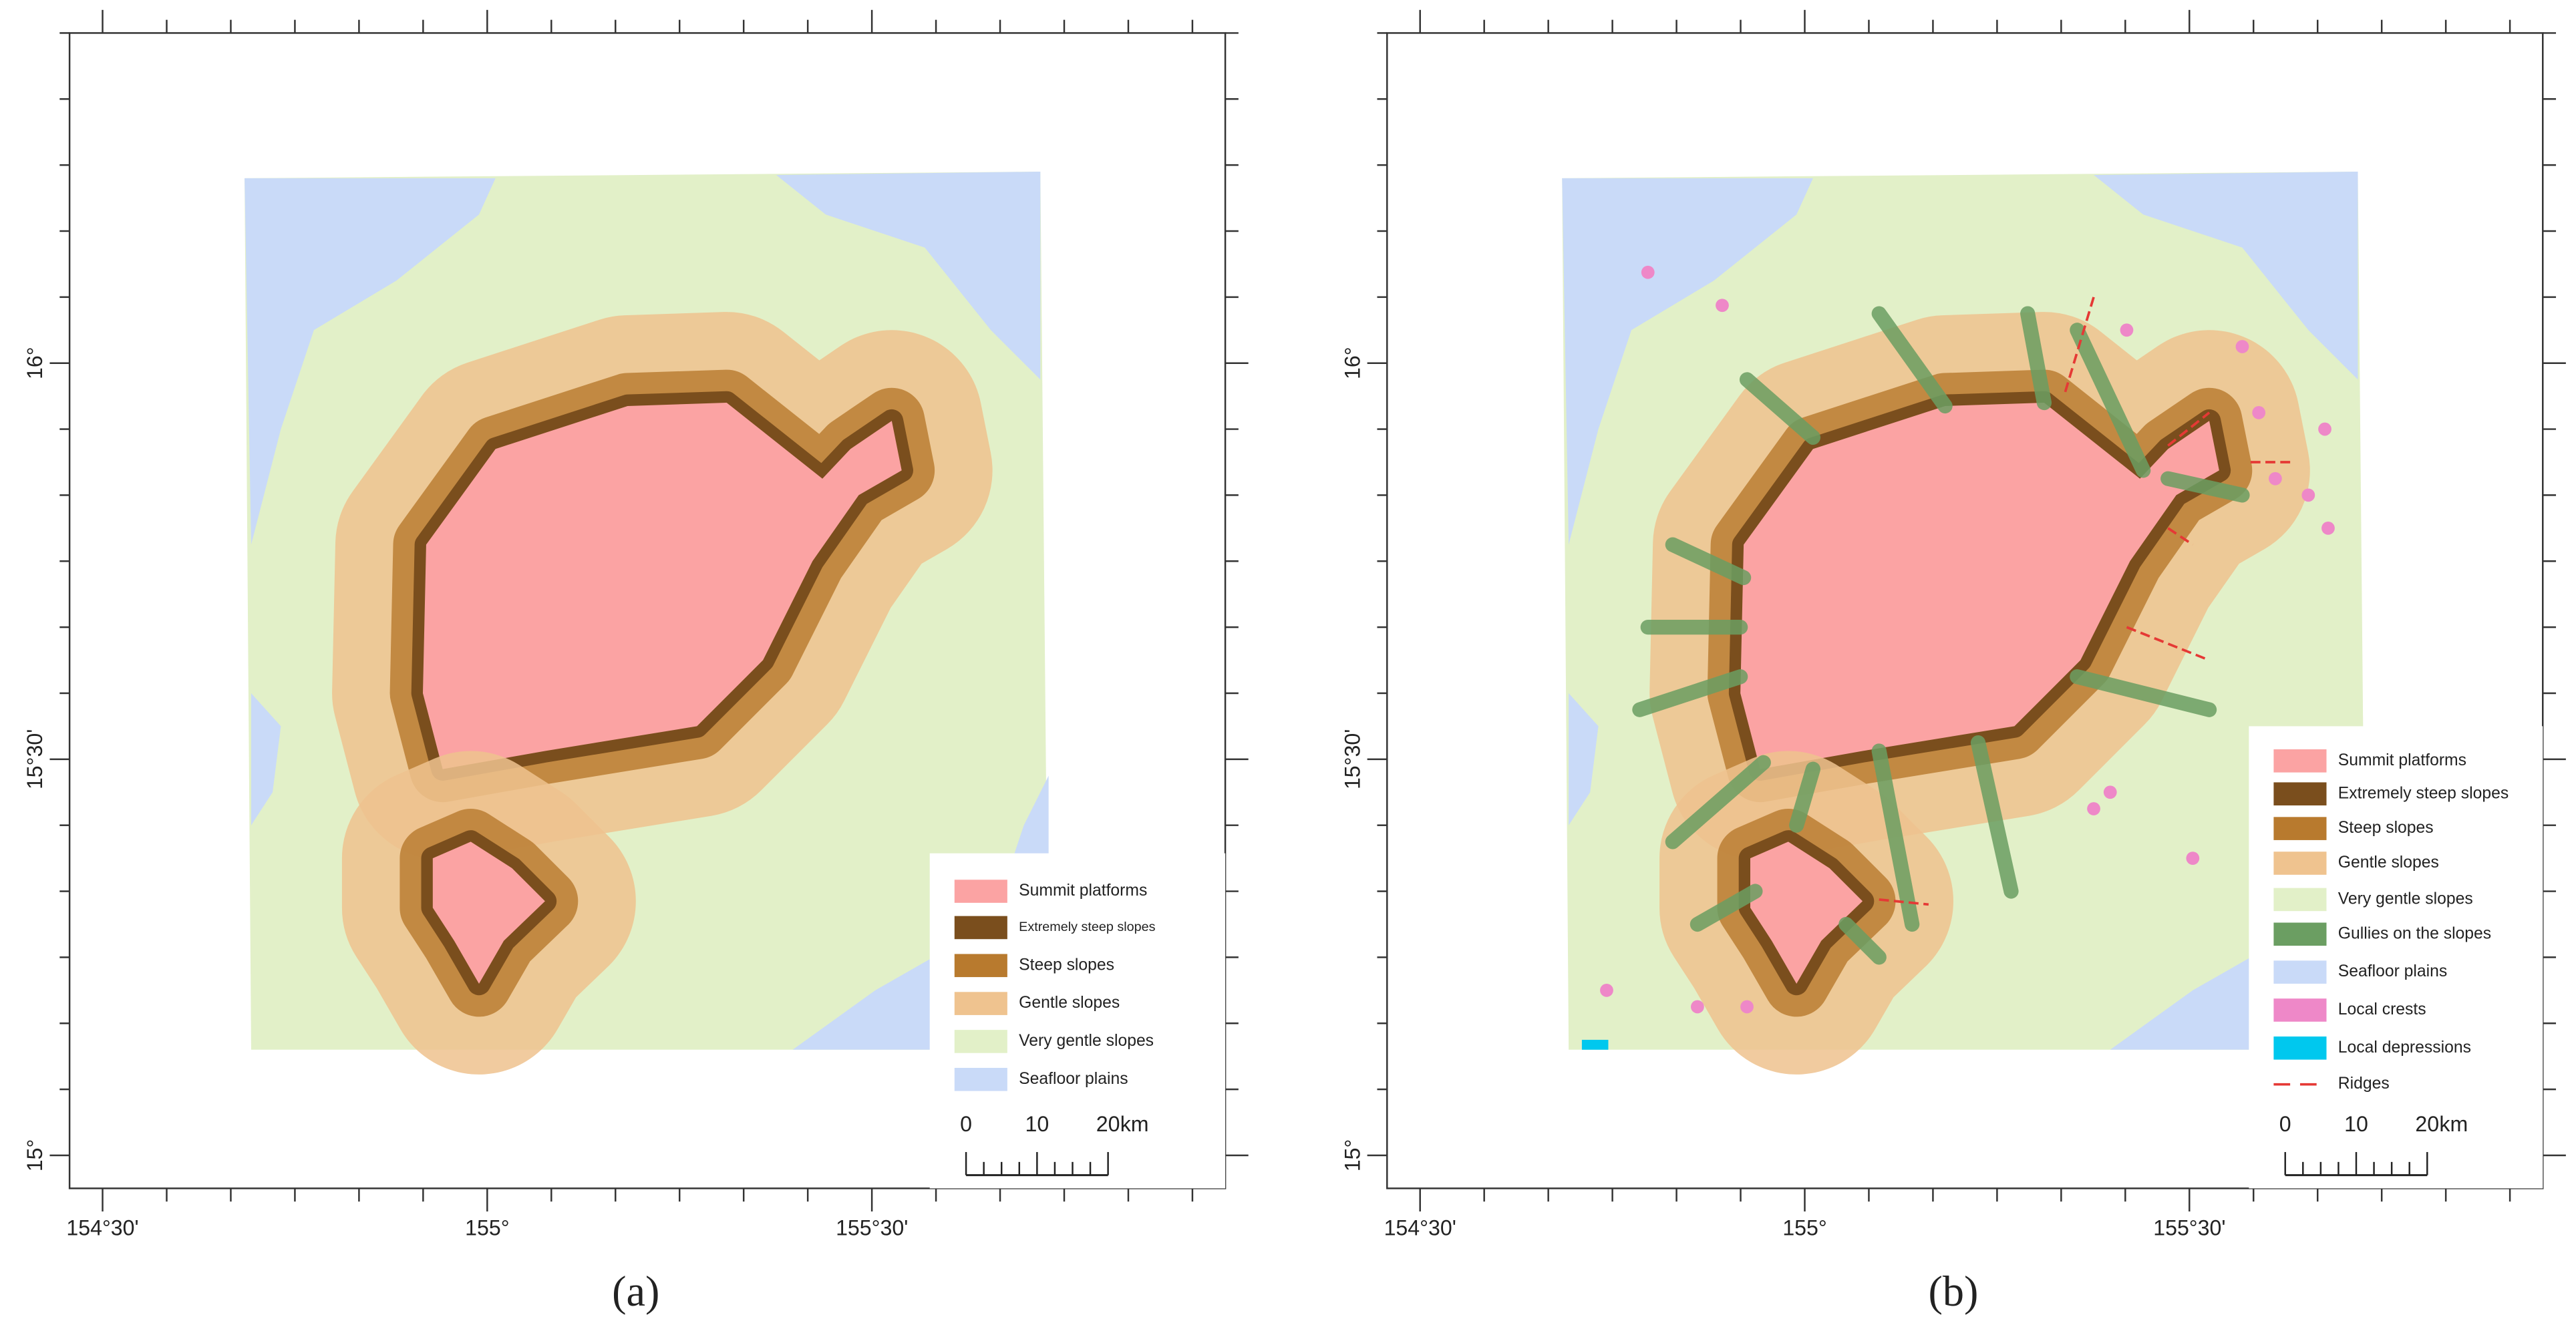 Image resolution: width=2576 pixels, height=1327 pixels. I want to click on local-depression, so click(1595, 1044).